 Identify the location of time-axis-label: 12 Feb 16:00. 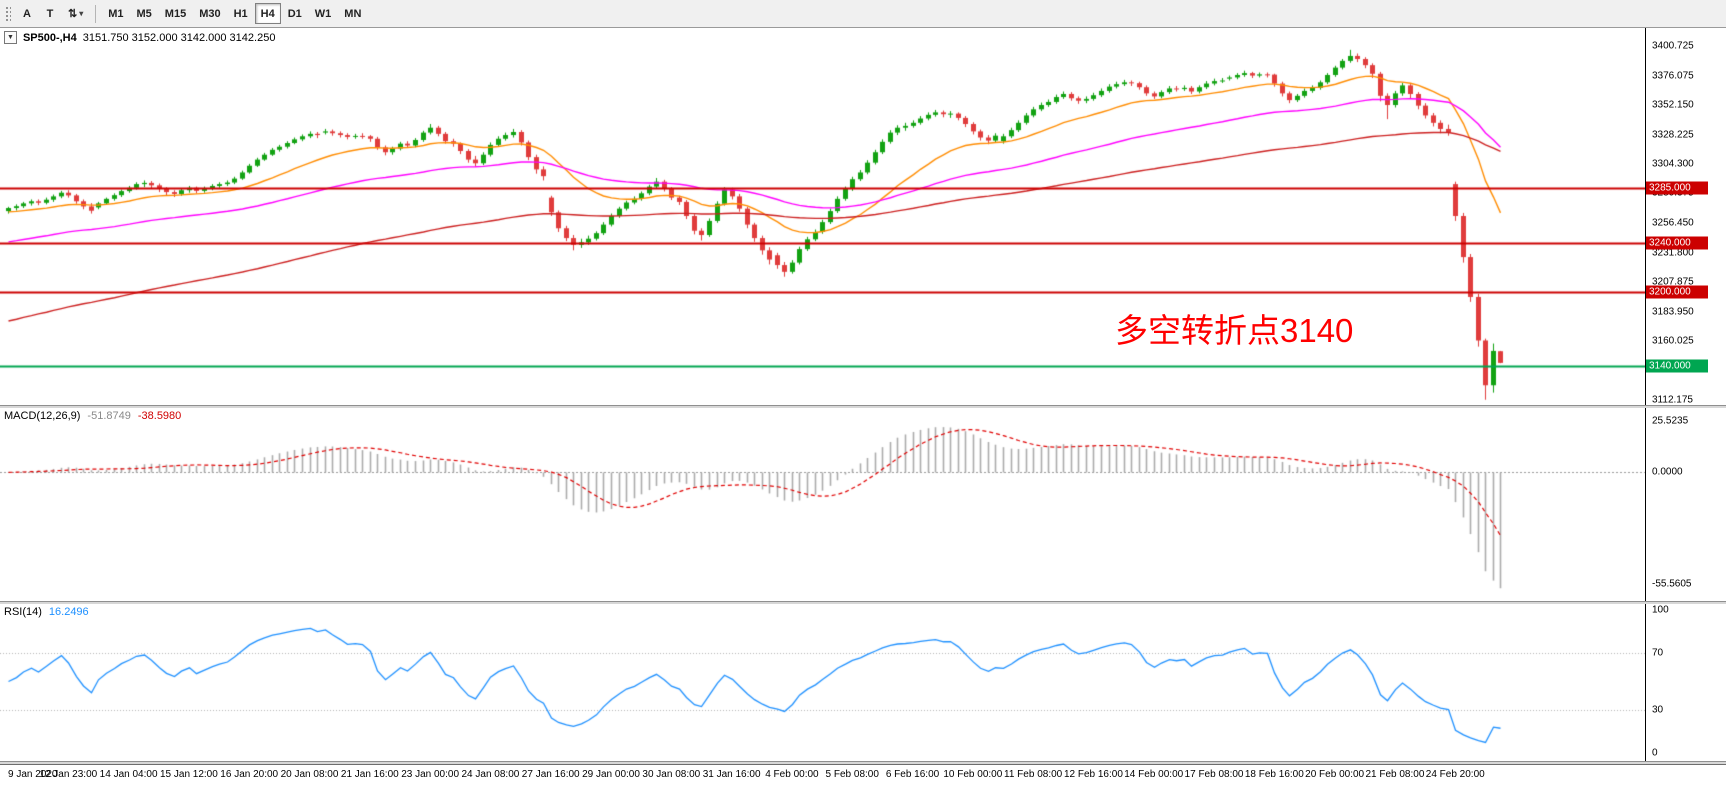
(1093, 774).